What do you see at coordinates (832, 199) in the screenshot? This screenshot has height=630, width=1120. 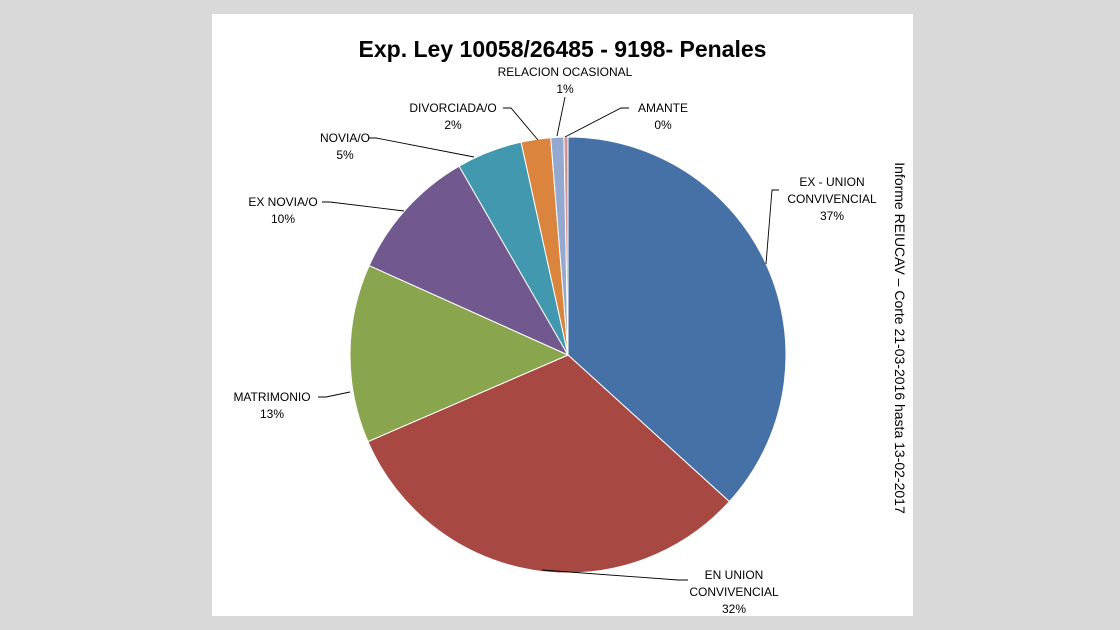 I see `slice-label: EX - UNION CONVIVENCIAL 37%` at bounding box center [832, 199].